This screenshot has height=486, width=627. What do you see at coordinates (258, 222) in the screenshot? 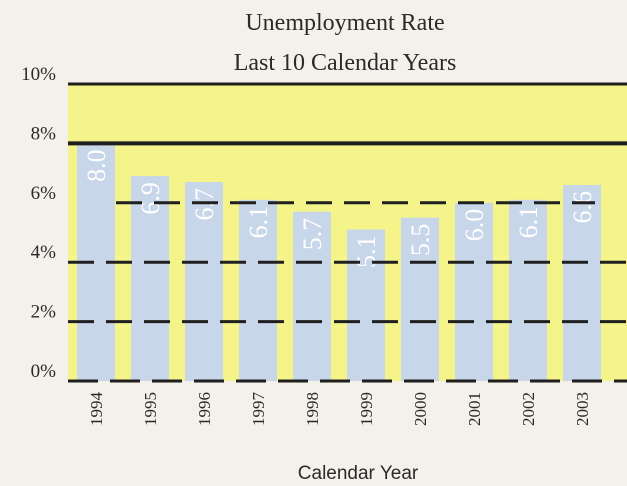
I see `data-label-1997: 6.1` at bounding box center [258, 222].